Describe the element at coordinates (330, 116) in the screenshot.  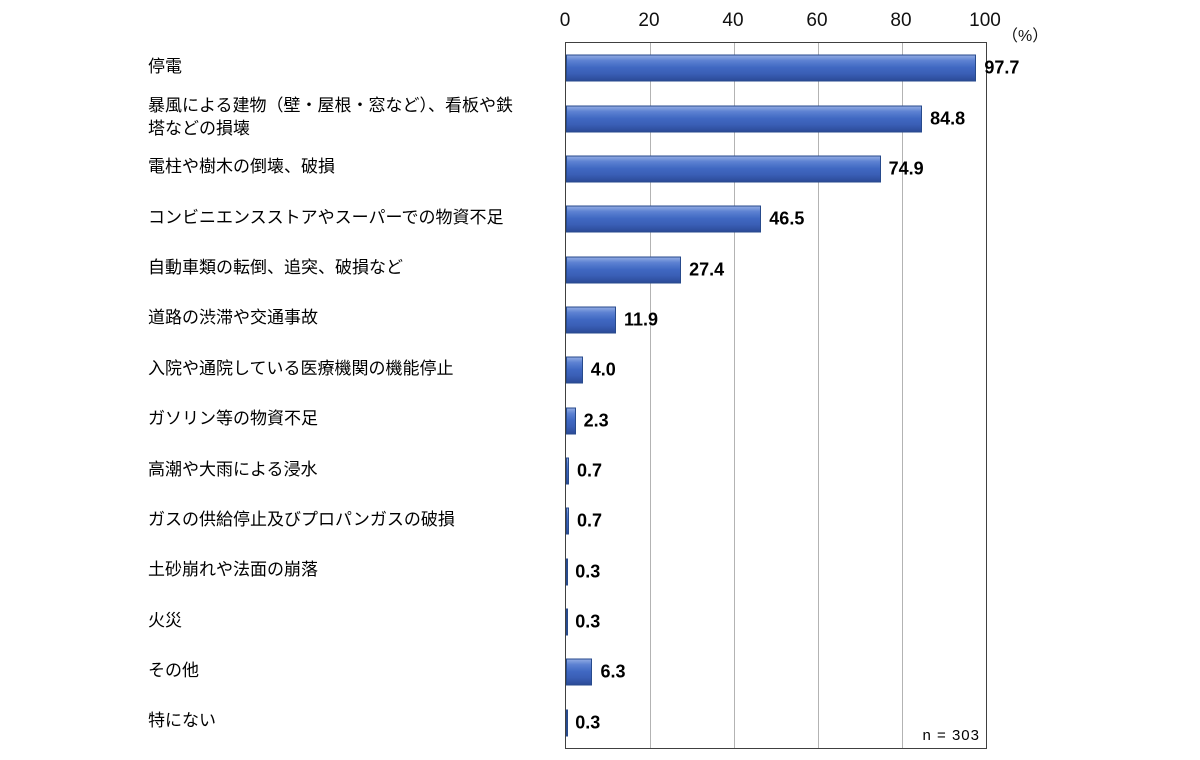
I see `category-label: 暴風による建物（壁・屋根・窓など）、看板や鉄塔などの損壊` at that location.